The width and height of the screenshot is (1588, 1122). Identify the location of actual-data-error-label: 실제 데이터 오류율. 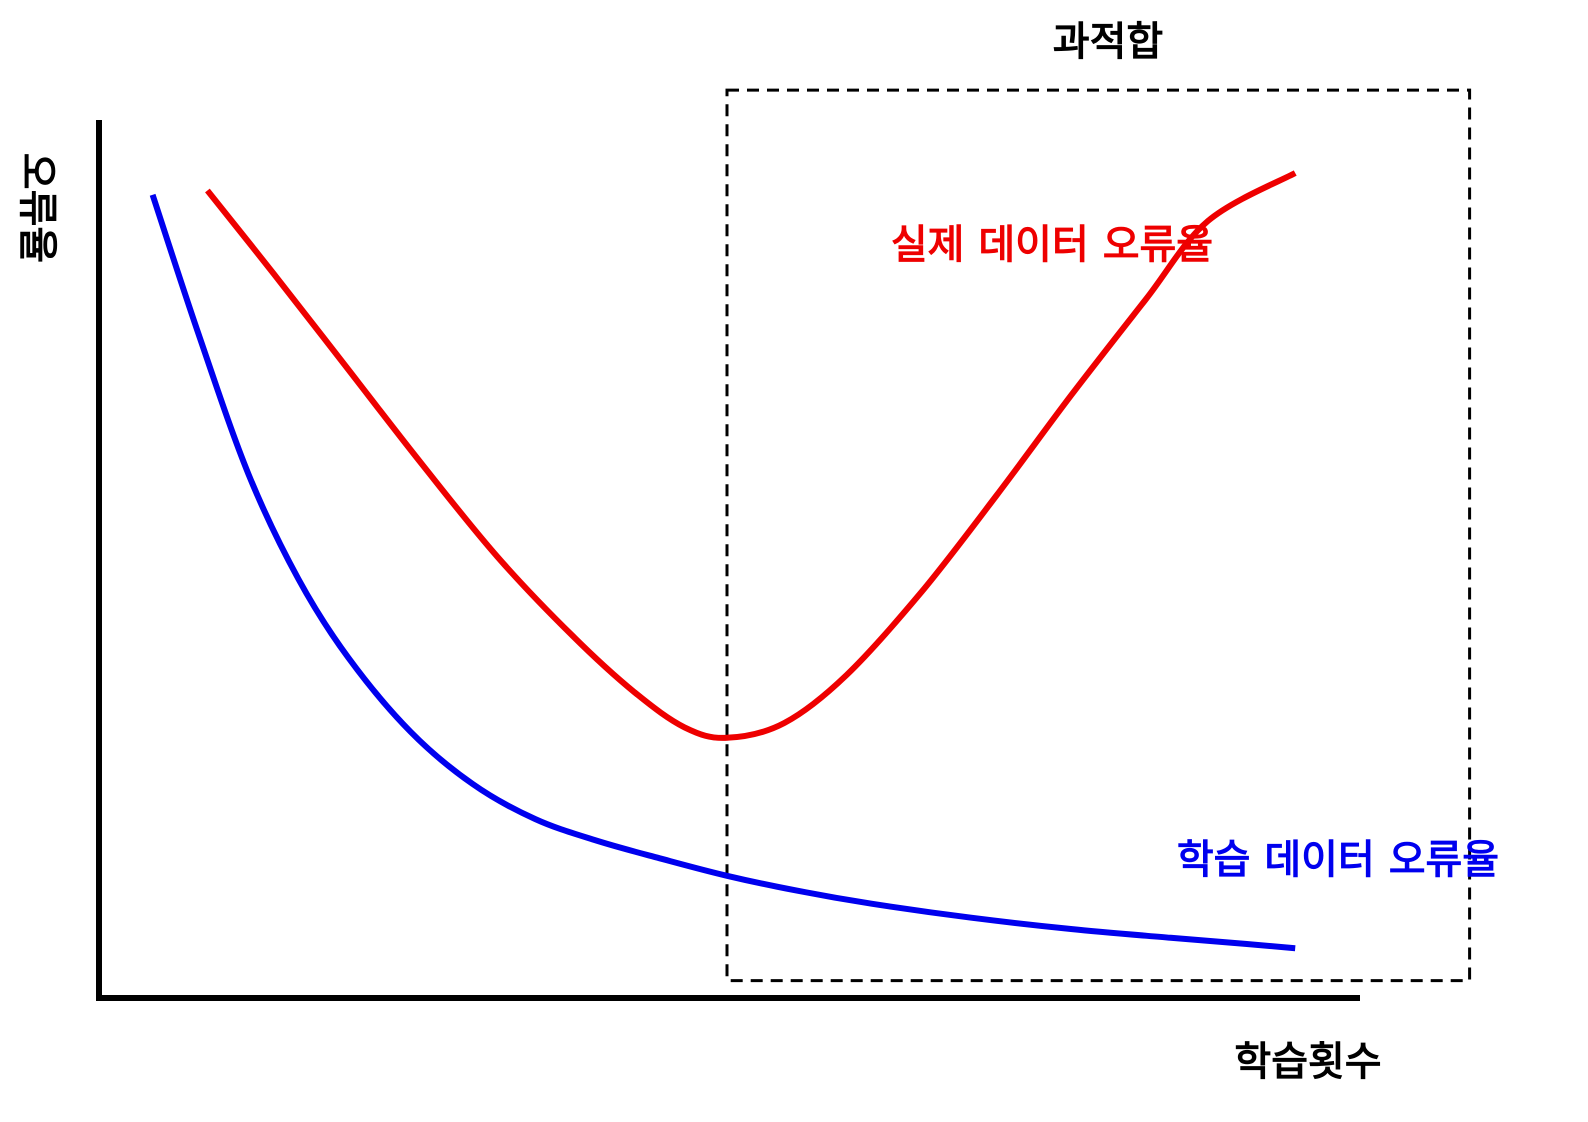
(1052, 245).